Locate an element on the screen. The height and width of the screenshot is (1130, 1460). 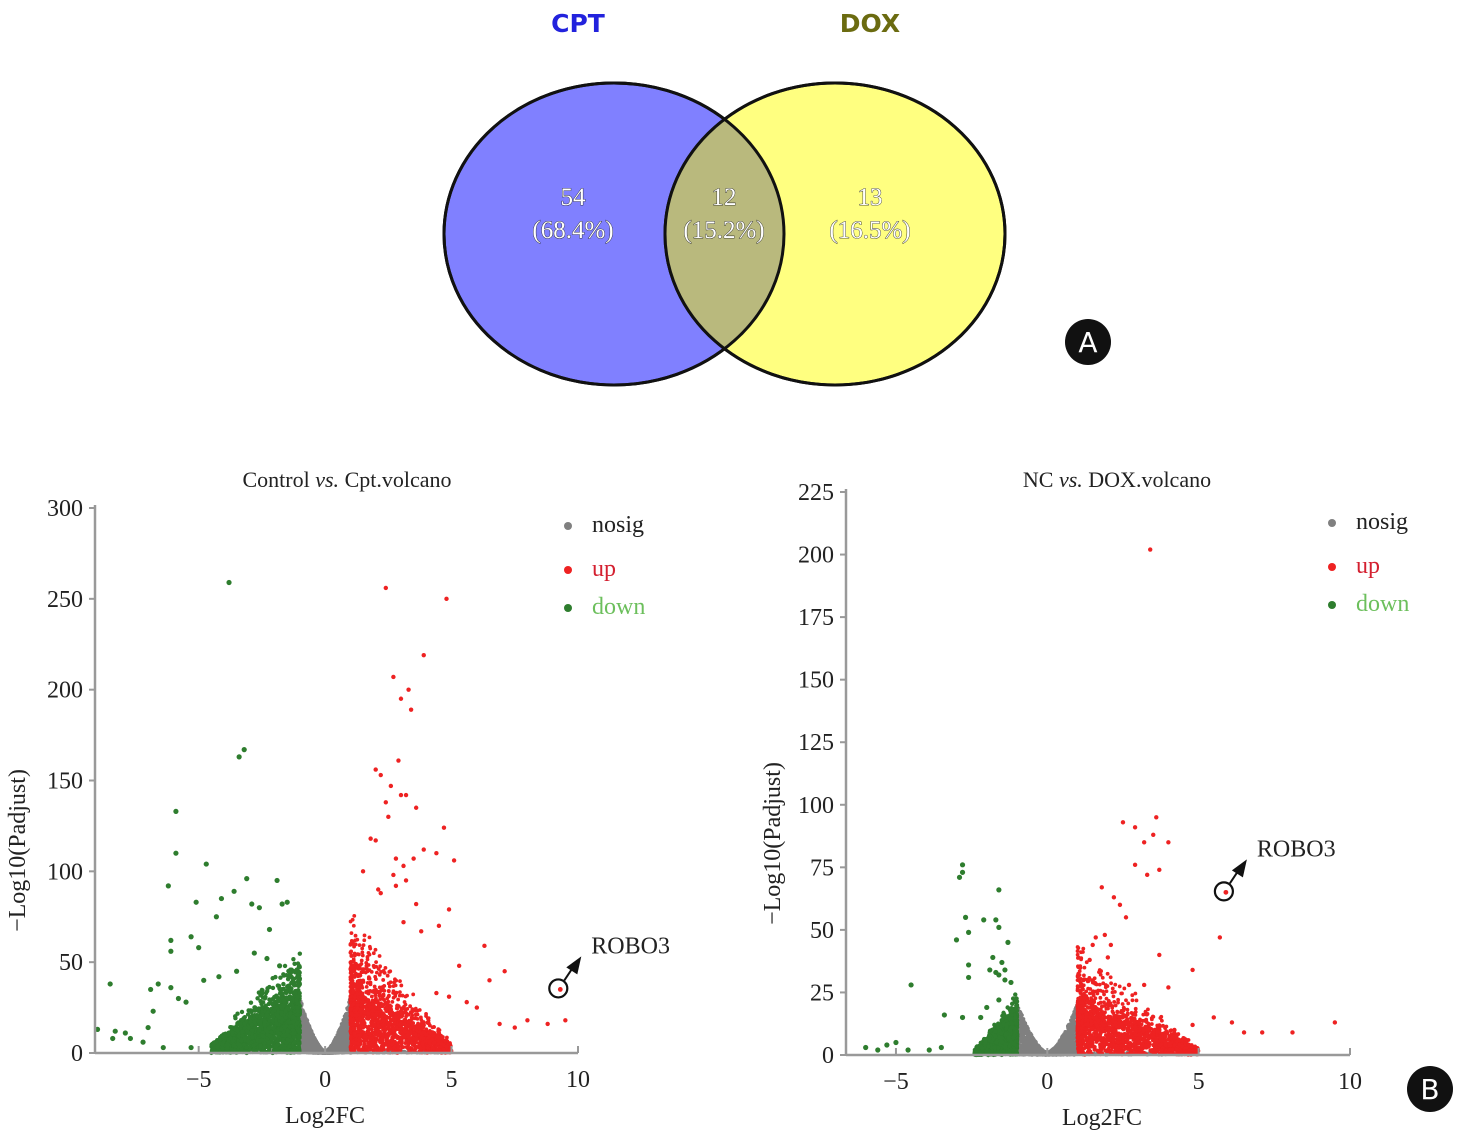
venn-diagram: CPT DOX 54 (68.4%) 12 (15.2%) 13 (16.5%) is located at coordinates (724, 198).